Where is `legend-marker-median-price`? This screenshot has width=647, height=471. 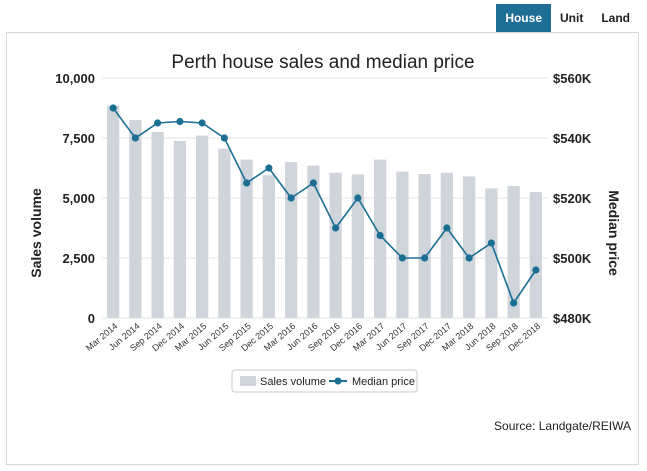 legend-marker-median-price is located at coordinates (338, 381).